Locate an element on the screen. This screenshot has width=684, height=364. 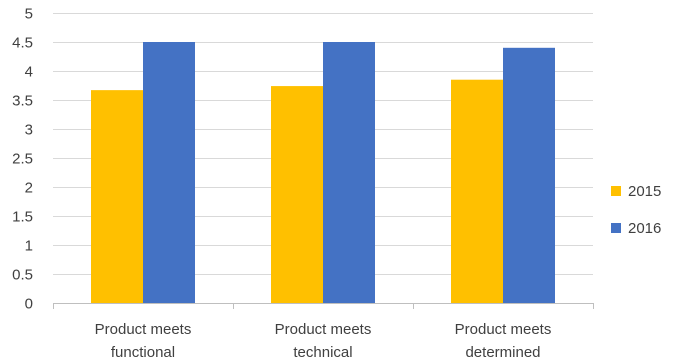
legend-swatch-2016 is located at coordinates (616, 228).